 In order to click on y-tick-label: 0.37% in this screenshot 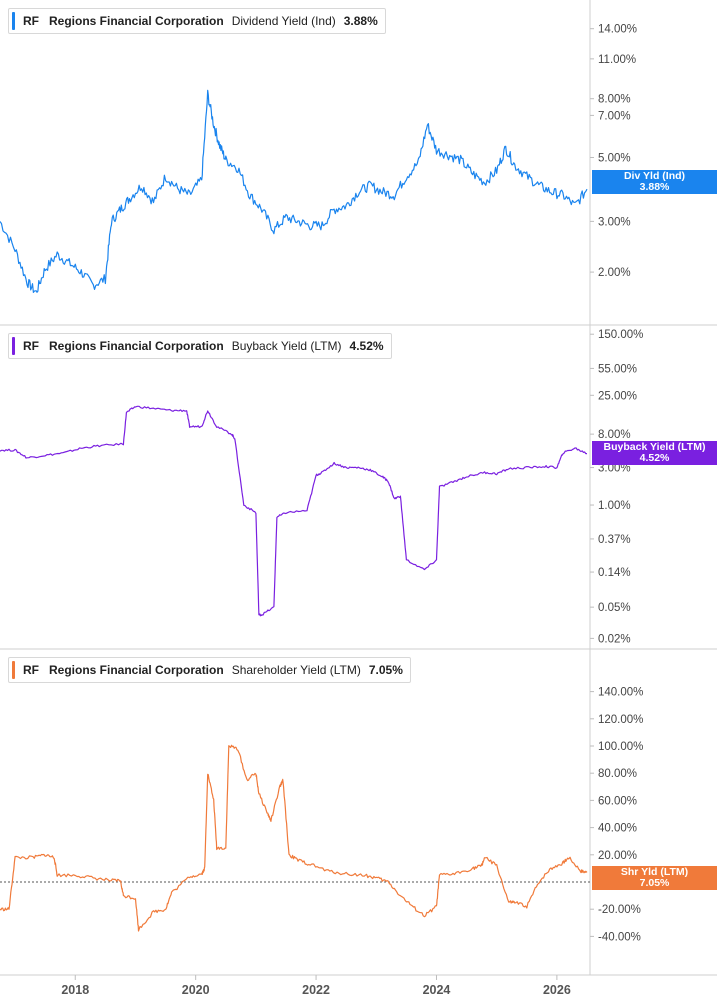, I will do `click(614, 540)`.